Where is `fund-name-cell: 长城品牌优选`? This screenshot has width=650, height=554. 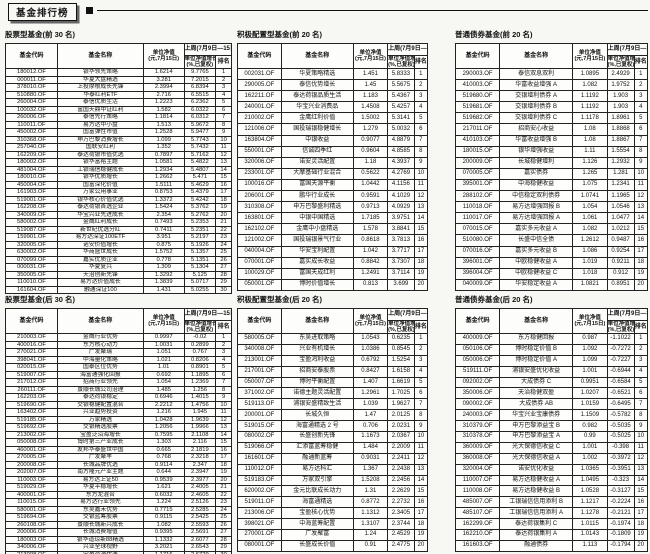
fund-name-cell: 长城品牌优选 is located at coordinates (100, 464).